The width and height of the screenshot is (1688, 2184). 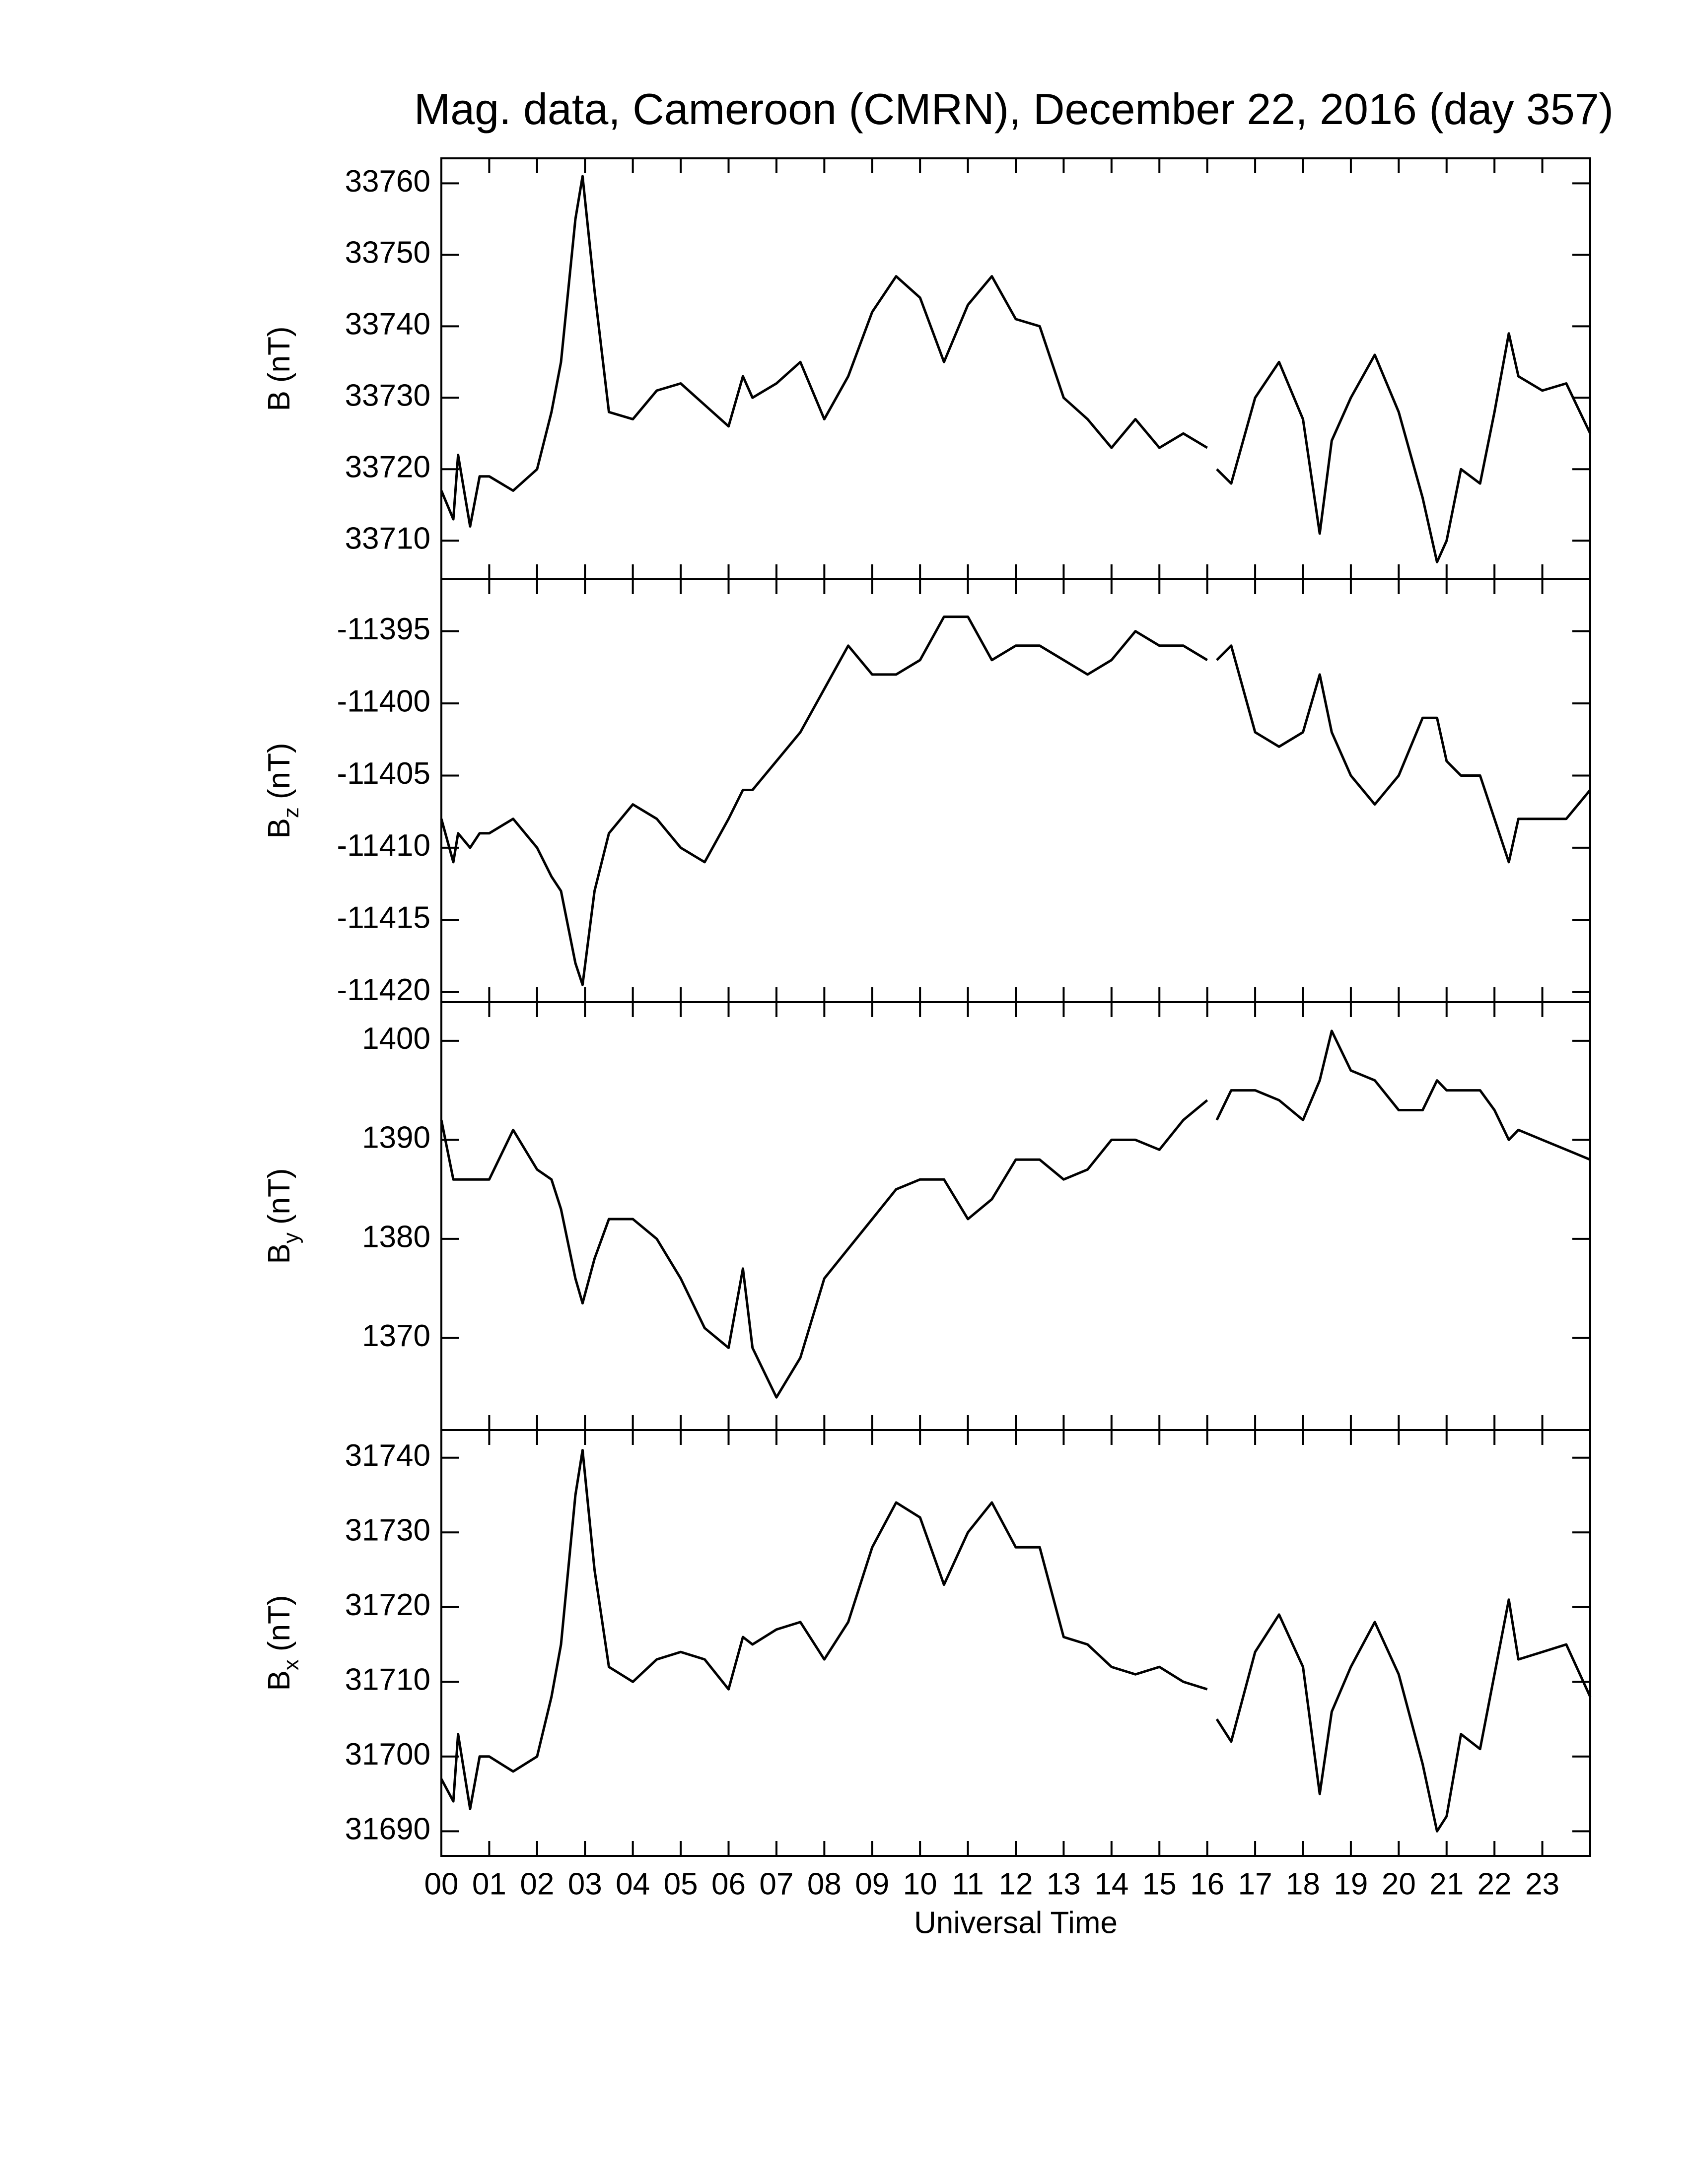 I want to click on x-tick-label: 06, so click(x=728, y=1884).